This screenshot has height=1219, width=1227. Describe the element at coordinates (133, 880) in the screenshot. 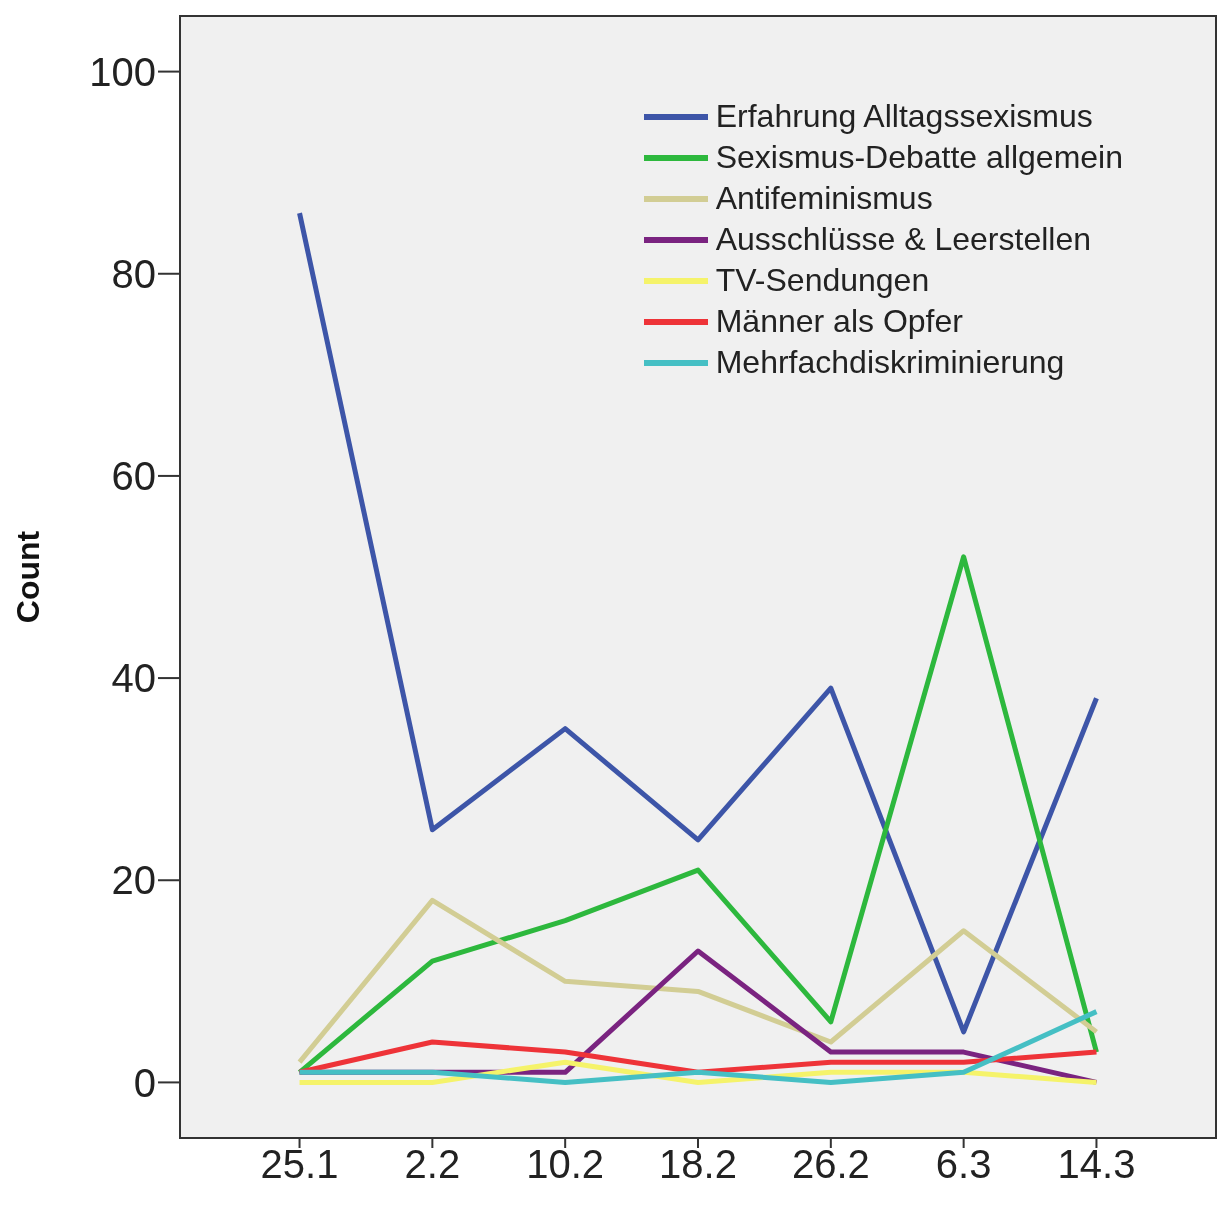

I see `y-tick-label: 20` at that location.